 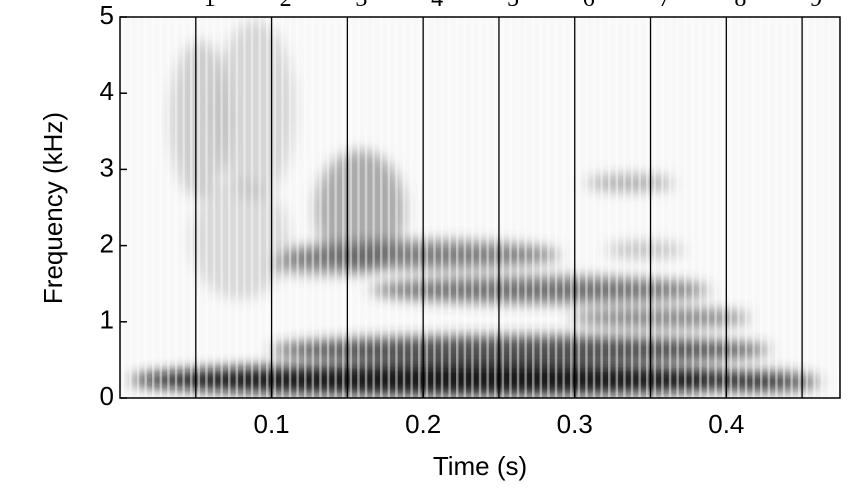 I want to click on y-tick-label: 2, so click(x=107, y=243).